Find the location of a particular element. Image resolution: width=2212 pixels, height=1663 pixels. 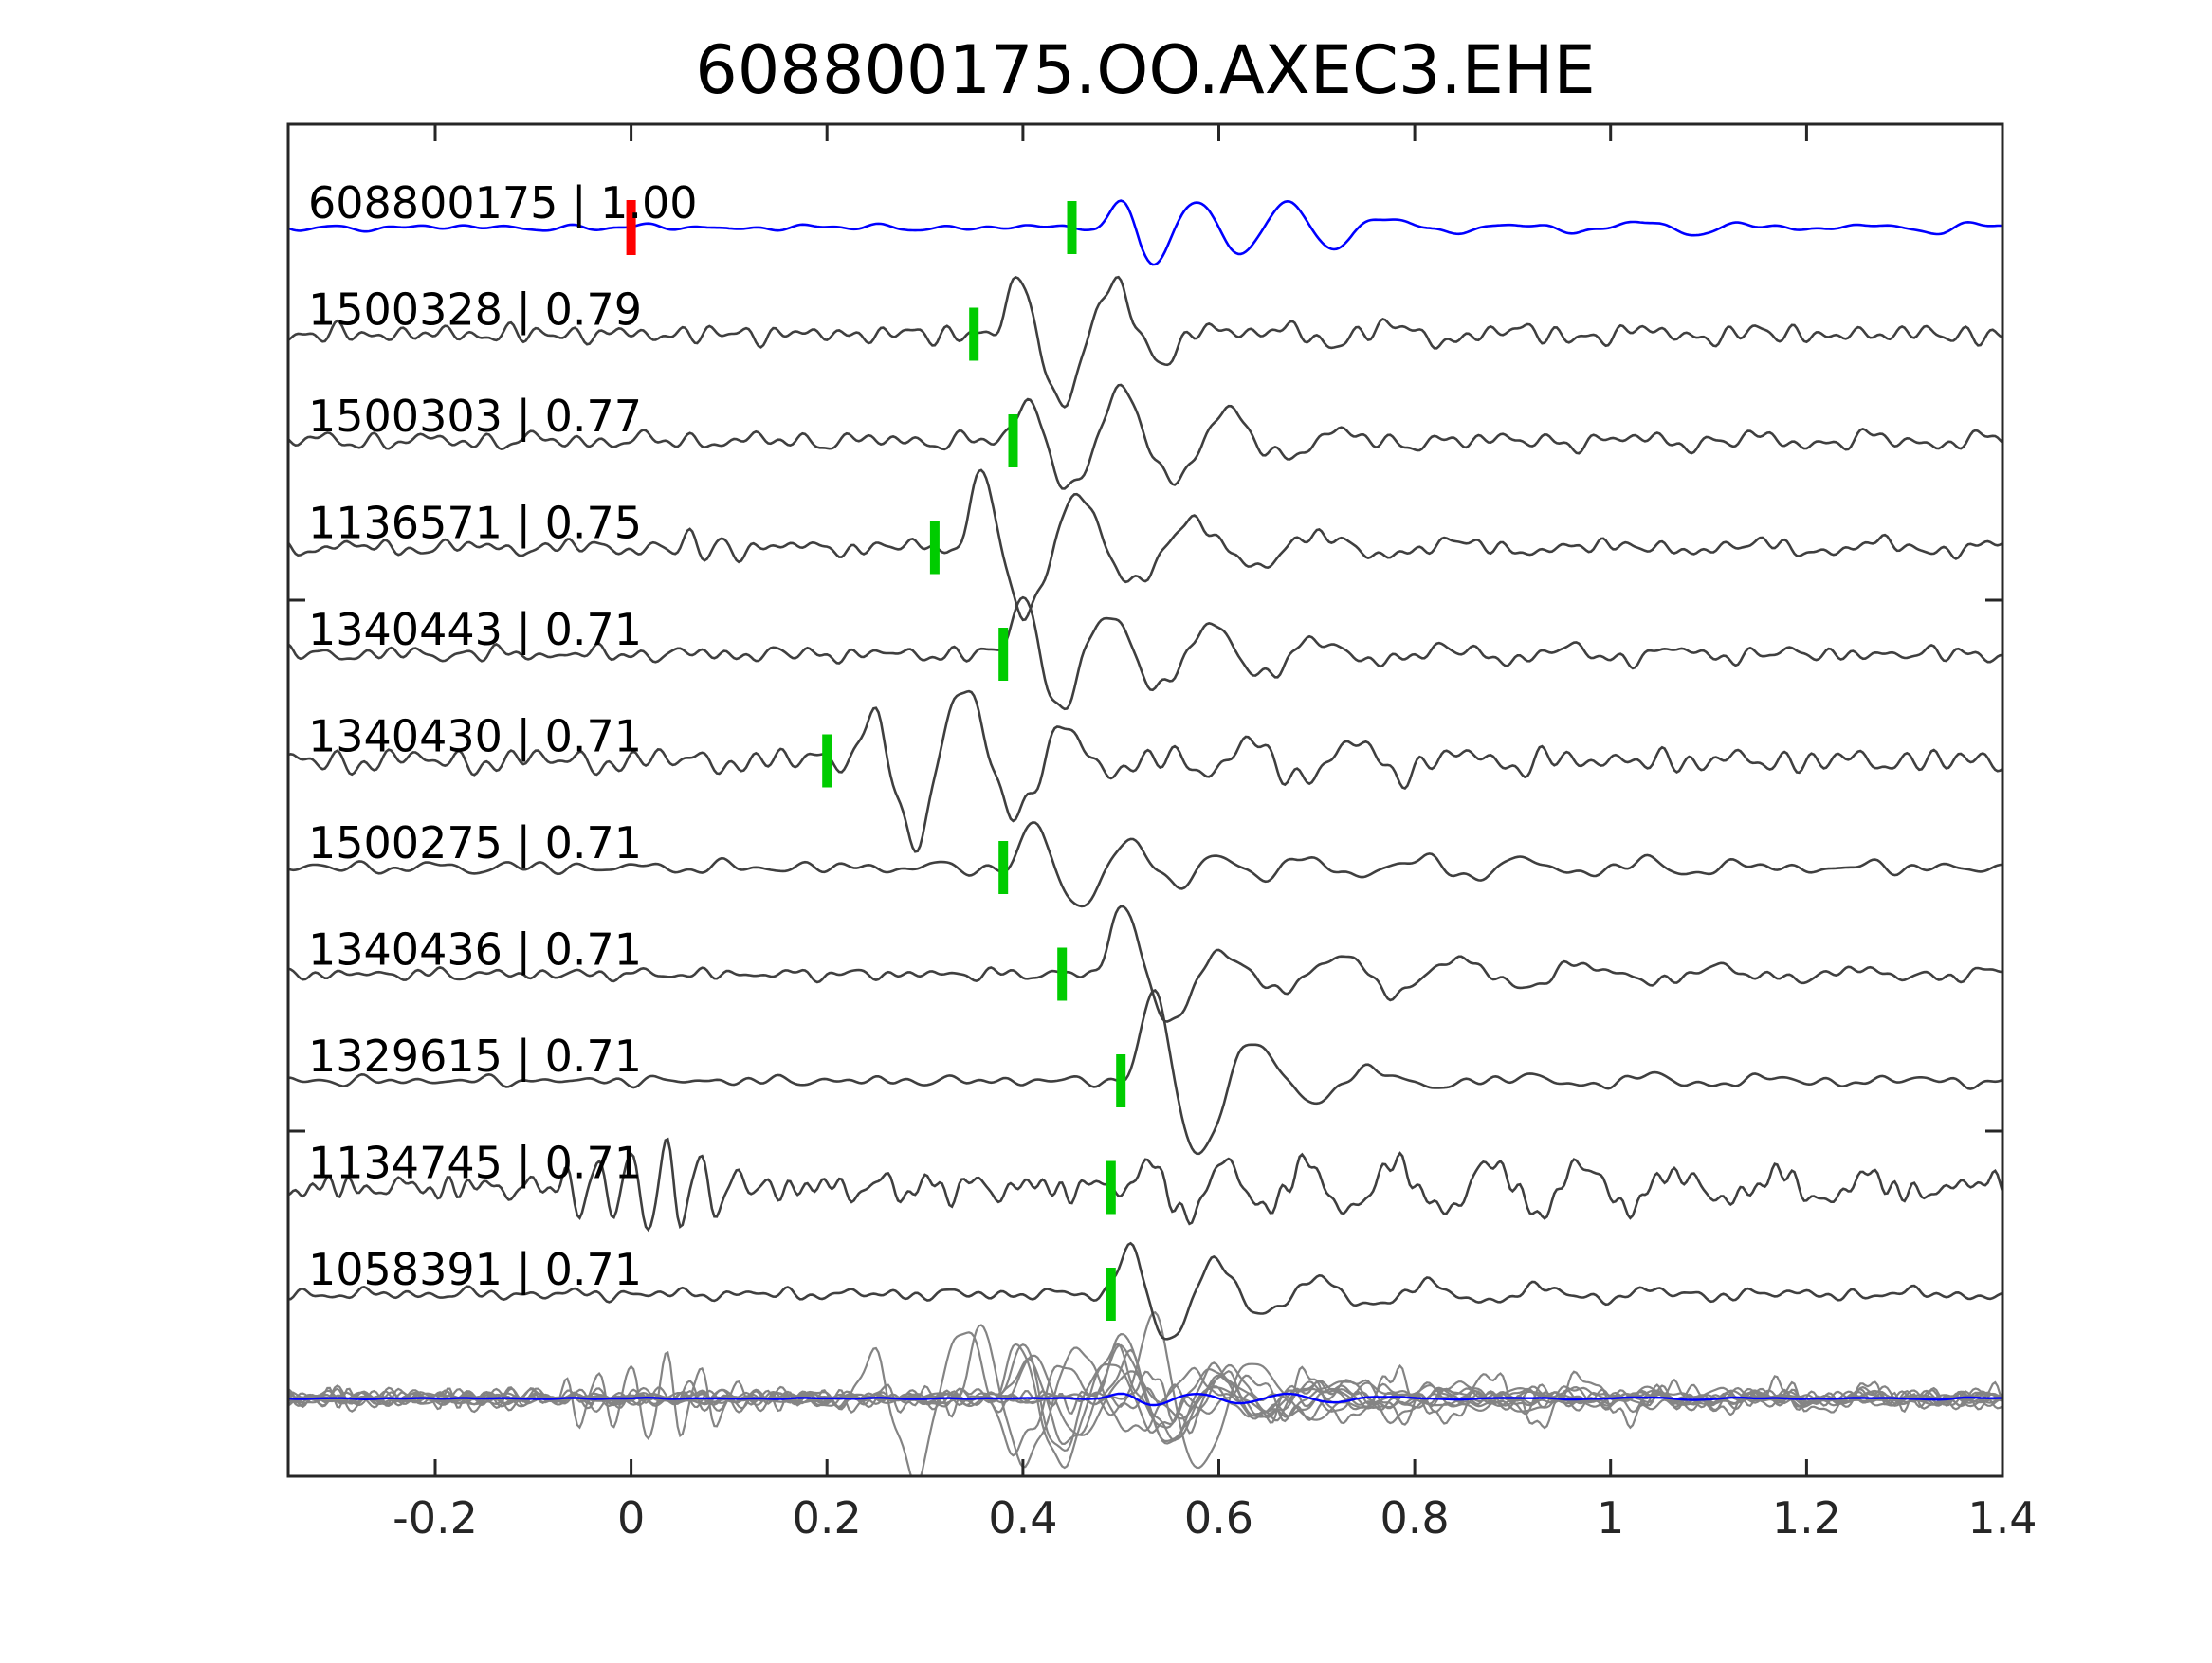

trace-label-1340430: 1340430 | 0.71 is located at coordinates (475, 737).